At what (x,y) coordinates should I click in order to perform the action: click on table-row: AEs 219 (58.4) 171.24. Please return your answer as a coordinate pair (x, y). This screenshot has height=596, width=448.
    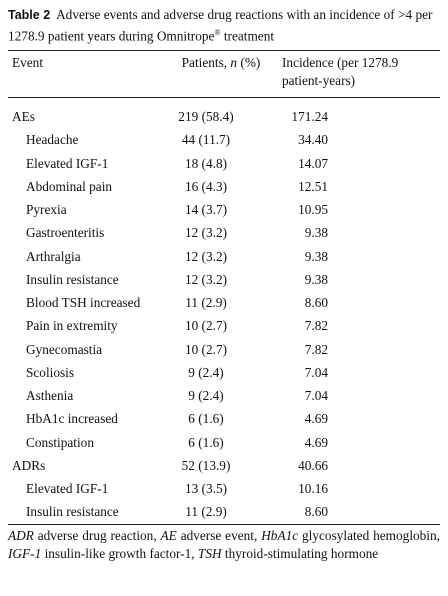
    Looking at the image, I should click on (224, 116).